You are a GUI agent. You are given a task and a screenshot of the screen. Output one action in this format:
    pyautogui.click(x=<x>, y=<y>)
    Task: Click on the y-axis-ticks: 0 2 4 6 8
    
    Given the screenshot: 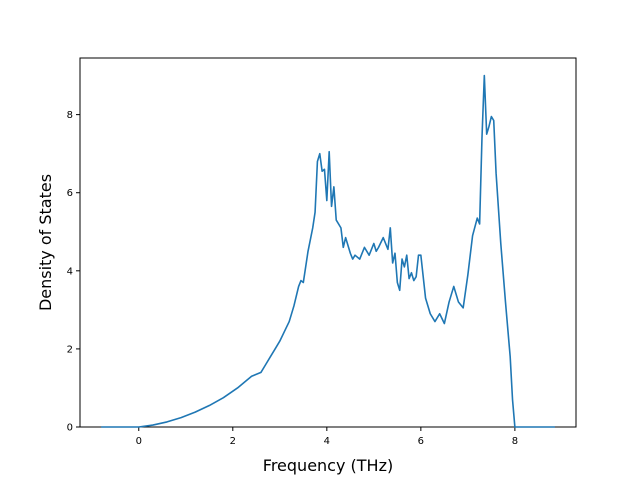 What is the action you would take?
    pyautogui.click(x=73, y=272)
    